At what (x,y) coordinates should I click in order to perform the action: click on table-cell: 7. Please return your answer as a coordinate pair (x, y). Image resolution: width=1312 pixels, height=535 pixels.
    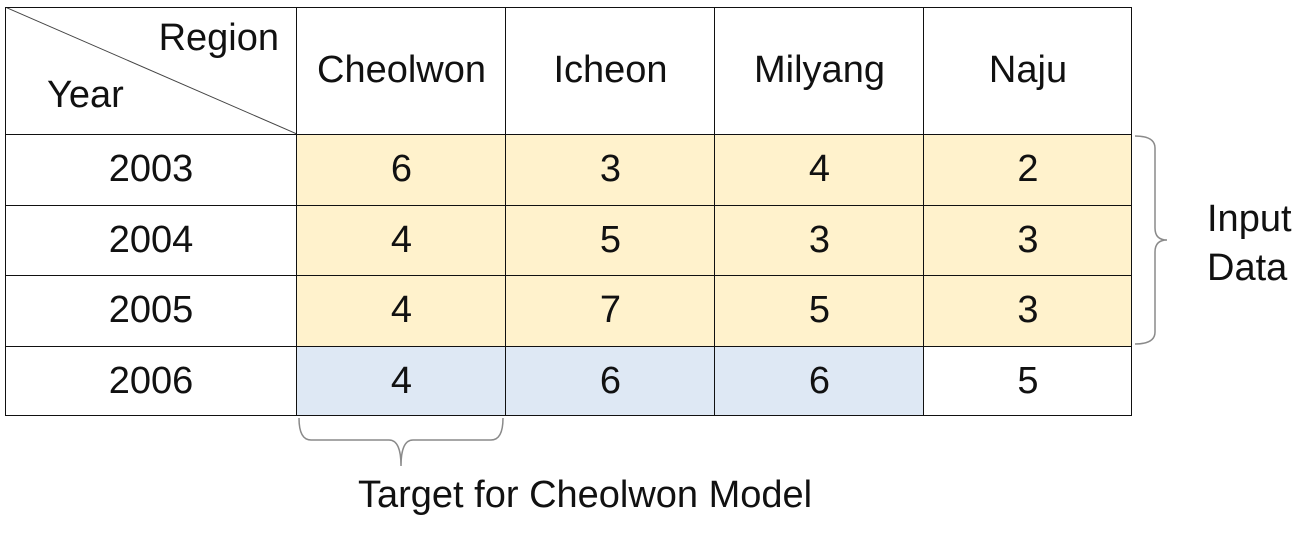
    Looking at the image, I should click on (610, 310).